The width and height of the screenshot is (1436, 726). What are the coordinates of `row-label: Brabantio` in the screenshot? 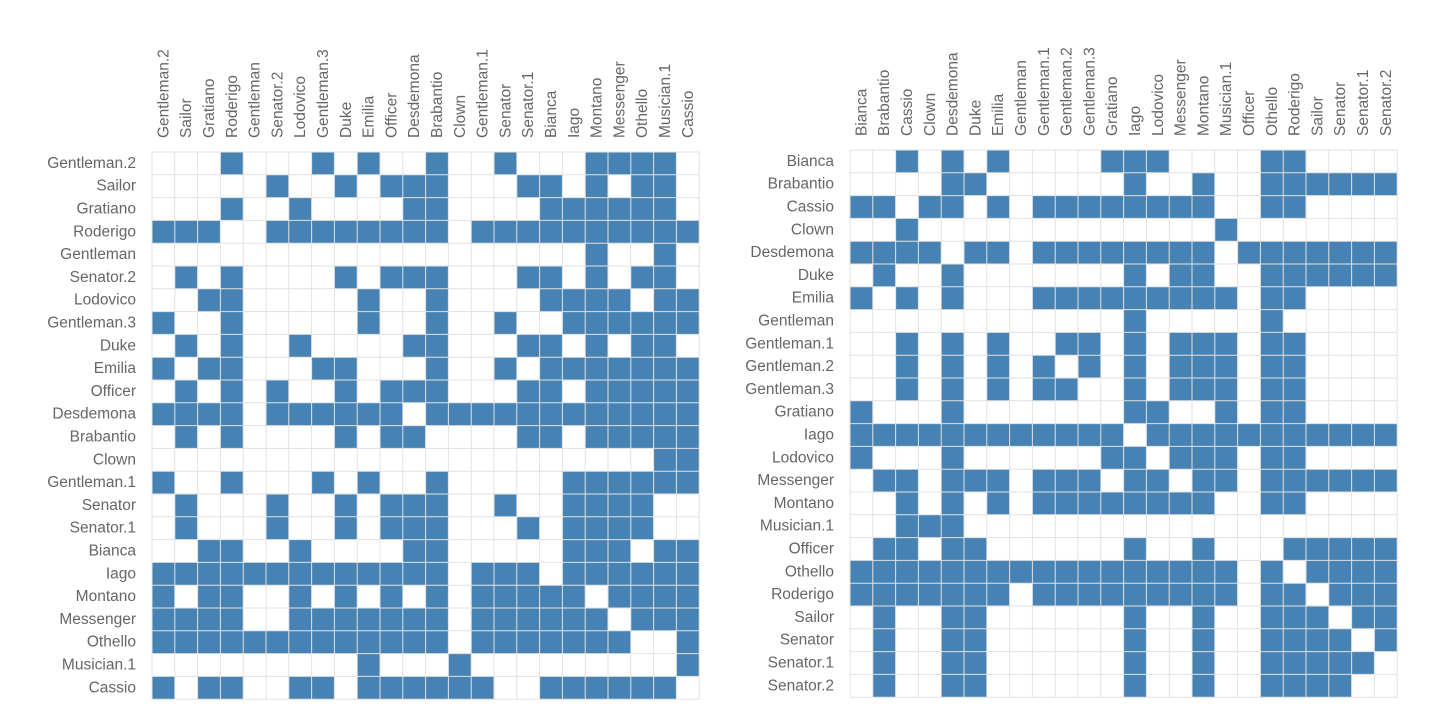 It's located at (103, 437).